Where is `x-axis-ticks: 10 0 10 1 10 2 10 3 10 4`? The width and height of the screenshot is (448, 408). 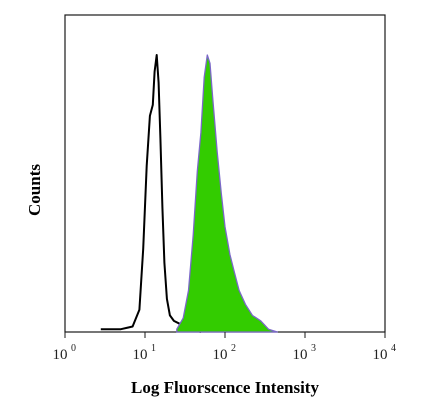 x-axis-ticks: 10 0 10 1 10 2 10 3 10 4 is located at coordinates (224, 347).